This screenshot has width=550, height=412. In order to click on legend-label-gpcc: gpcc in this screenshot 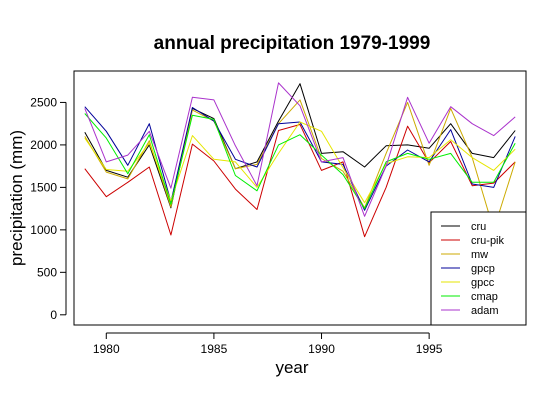, I will do `click(483, 283)`.